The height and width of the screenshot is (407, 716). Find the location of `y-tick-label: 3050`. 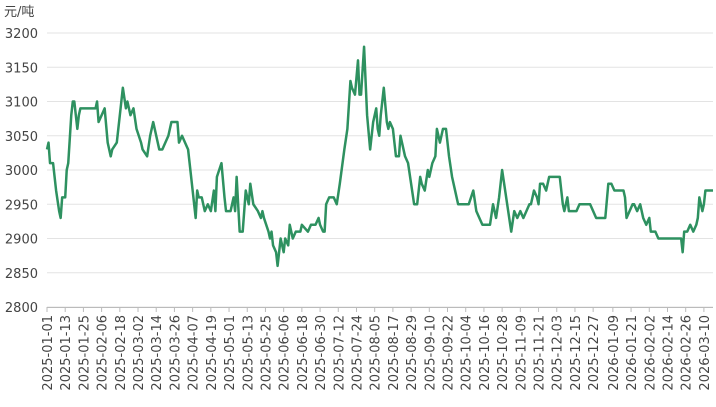

y-tick-label: 3050 is located at coordinates (21, 137).